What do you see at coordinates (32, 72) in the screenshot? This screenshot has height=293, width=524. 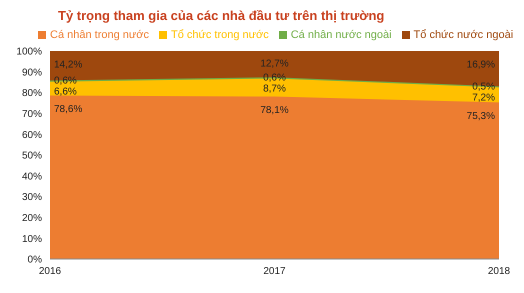 I see `y-tick-label: 90%` at bounding box center [32, 72].